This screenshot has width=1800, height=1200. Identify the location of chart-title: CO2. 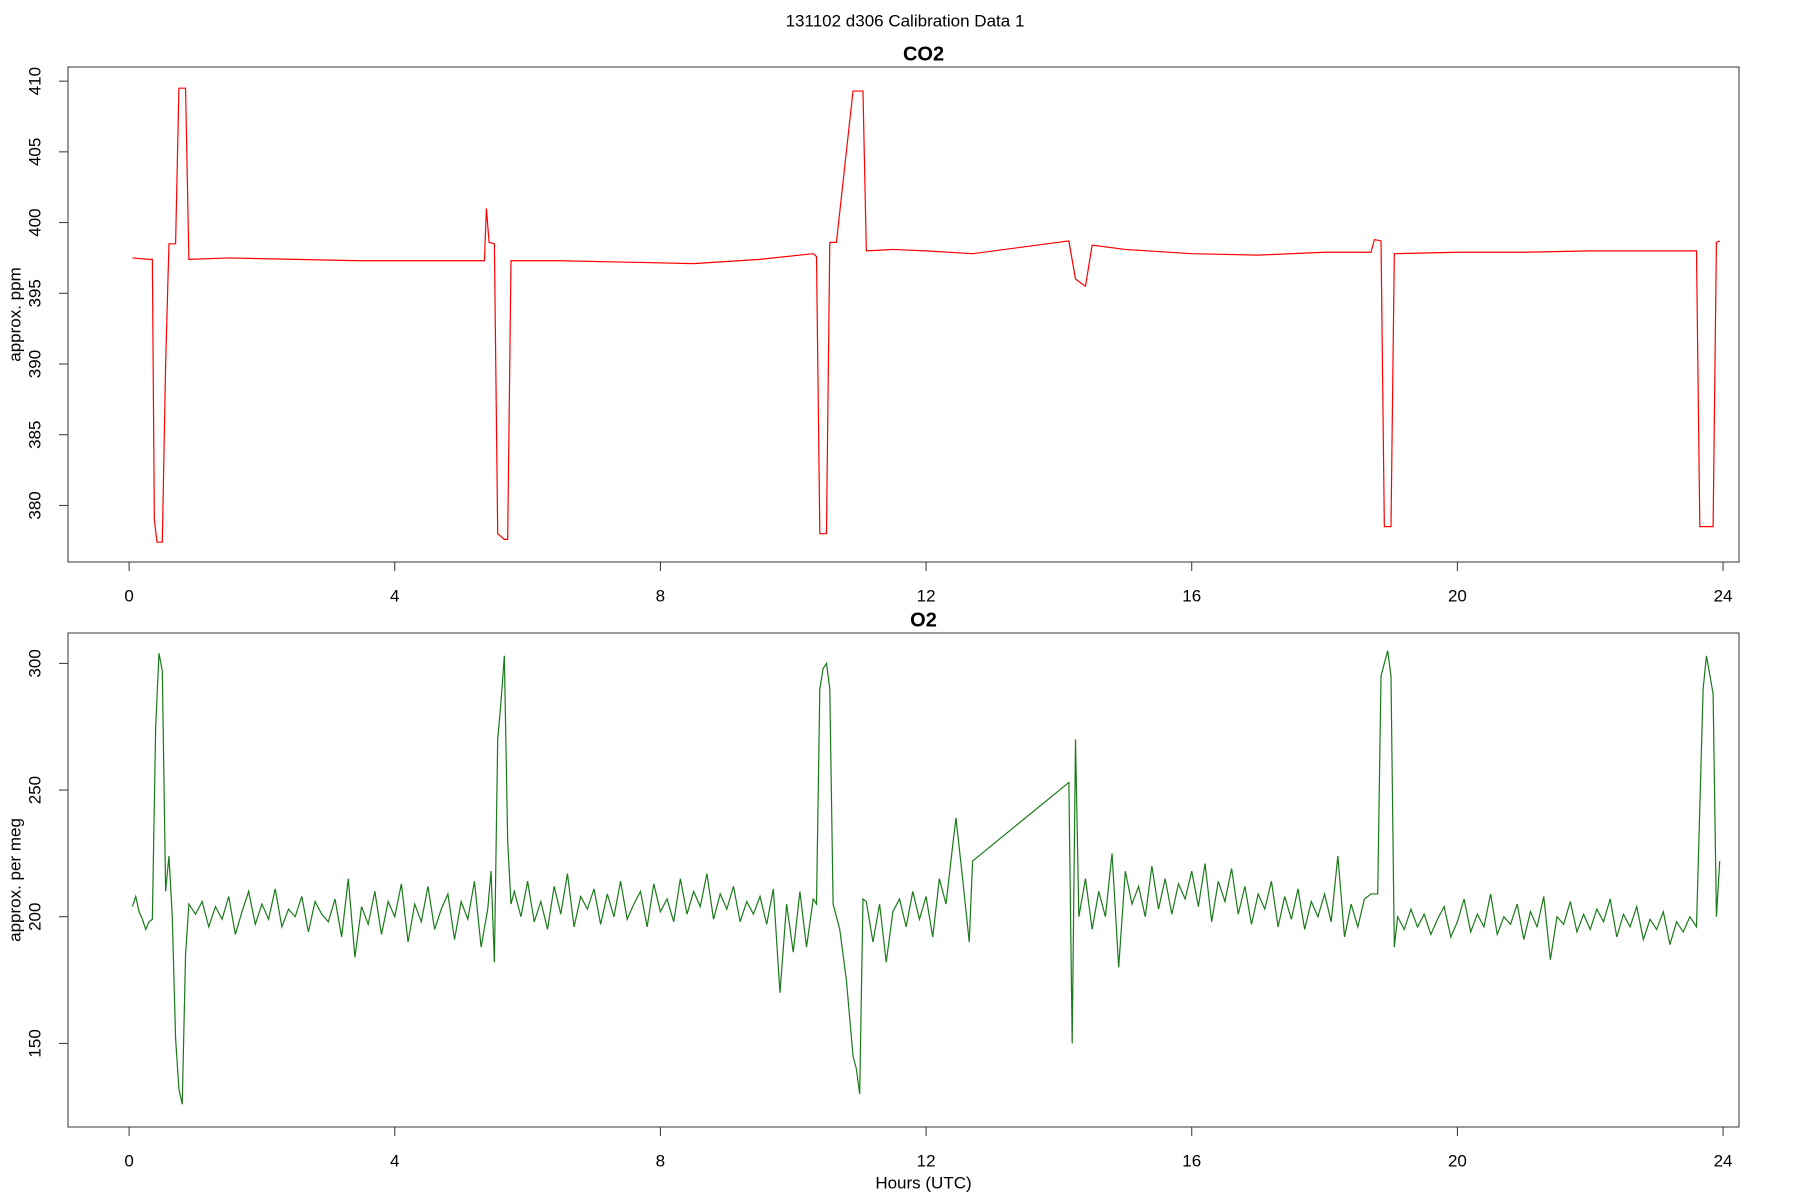
(923, 54).